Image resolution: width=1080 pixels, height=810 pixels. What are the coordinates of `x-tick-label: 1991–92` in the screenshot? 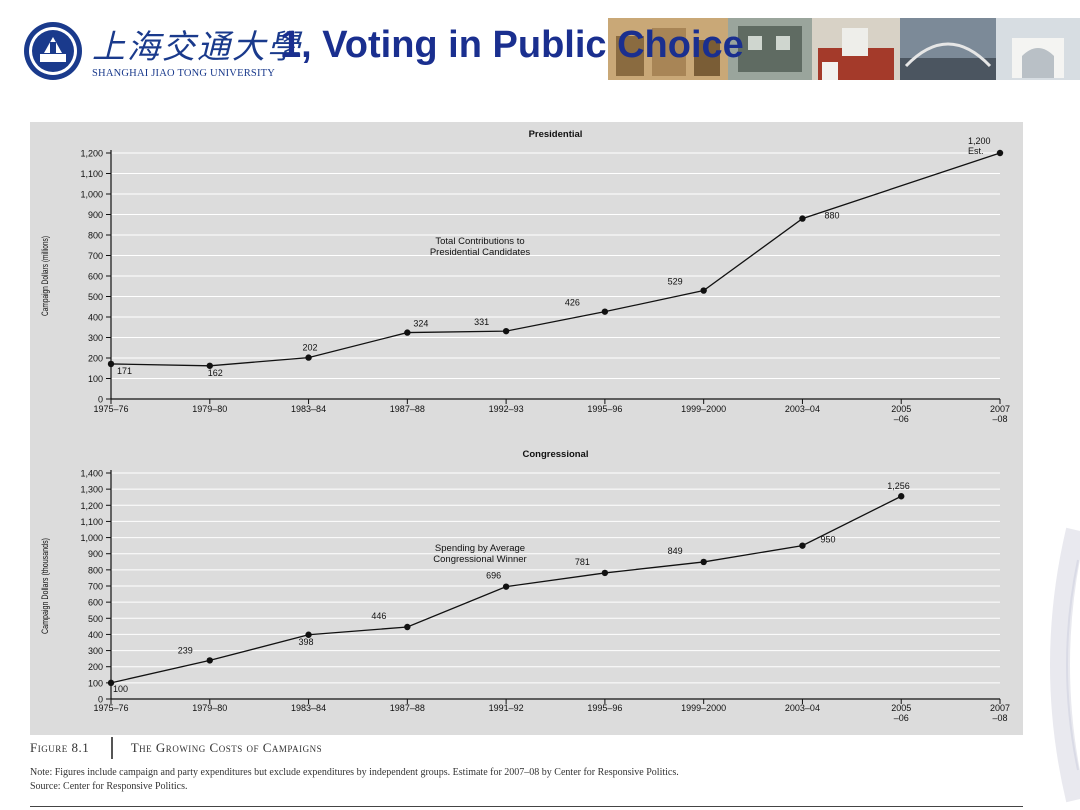 It's located at (506, 708).